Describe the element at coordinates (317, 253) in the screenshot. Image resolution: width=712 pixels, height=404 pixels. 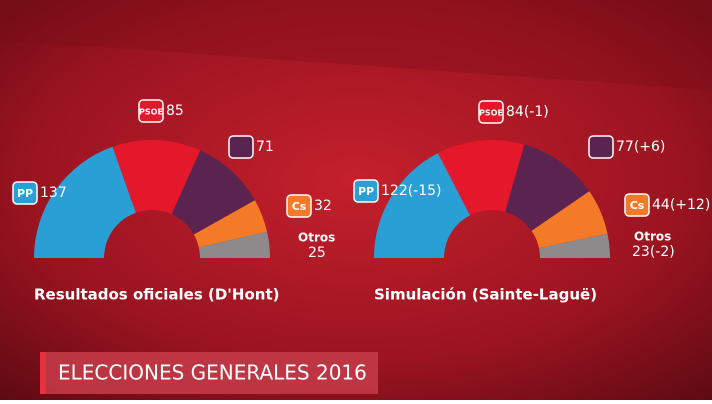
I see `value-label: 25` at that location.